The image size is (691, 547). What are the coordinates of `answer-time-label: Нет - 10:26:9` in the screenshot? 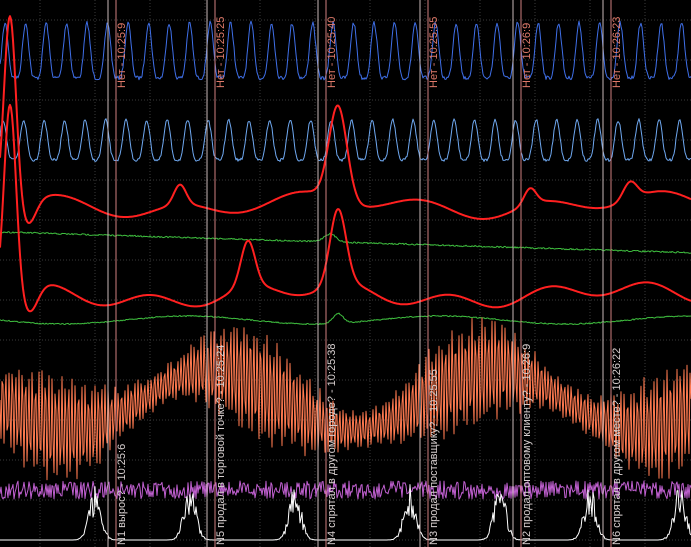 It's located at (527, 55).